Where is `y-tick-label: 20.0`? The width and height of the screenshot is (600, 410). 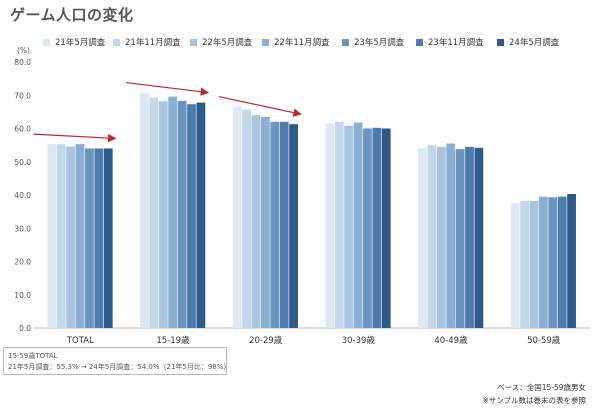 y-tick-label: 20.0 is located at coordinates (22, 262).